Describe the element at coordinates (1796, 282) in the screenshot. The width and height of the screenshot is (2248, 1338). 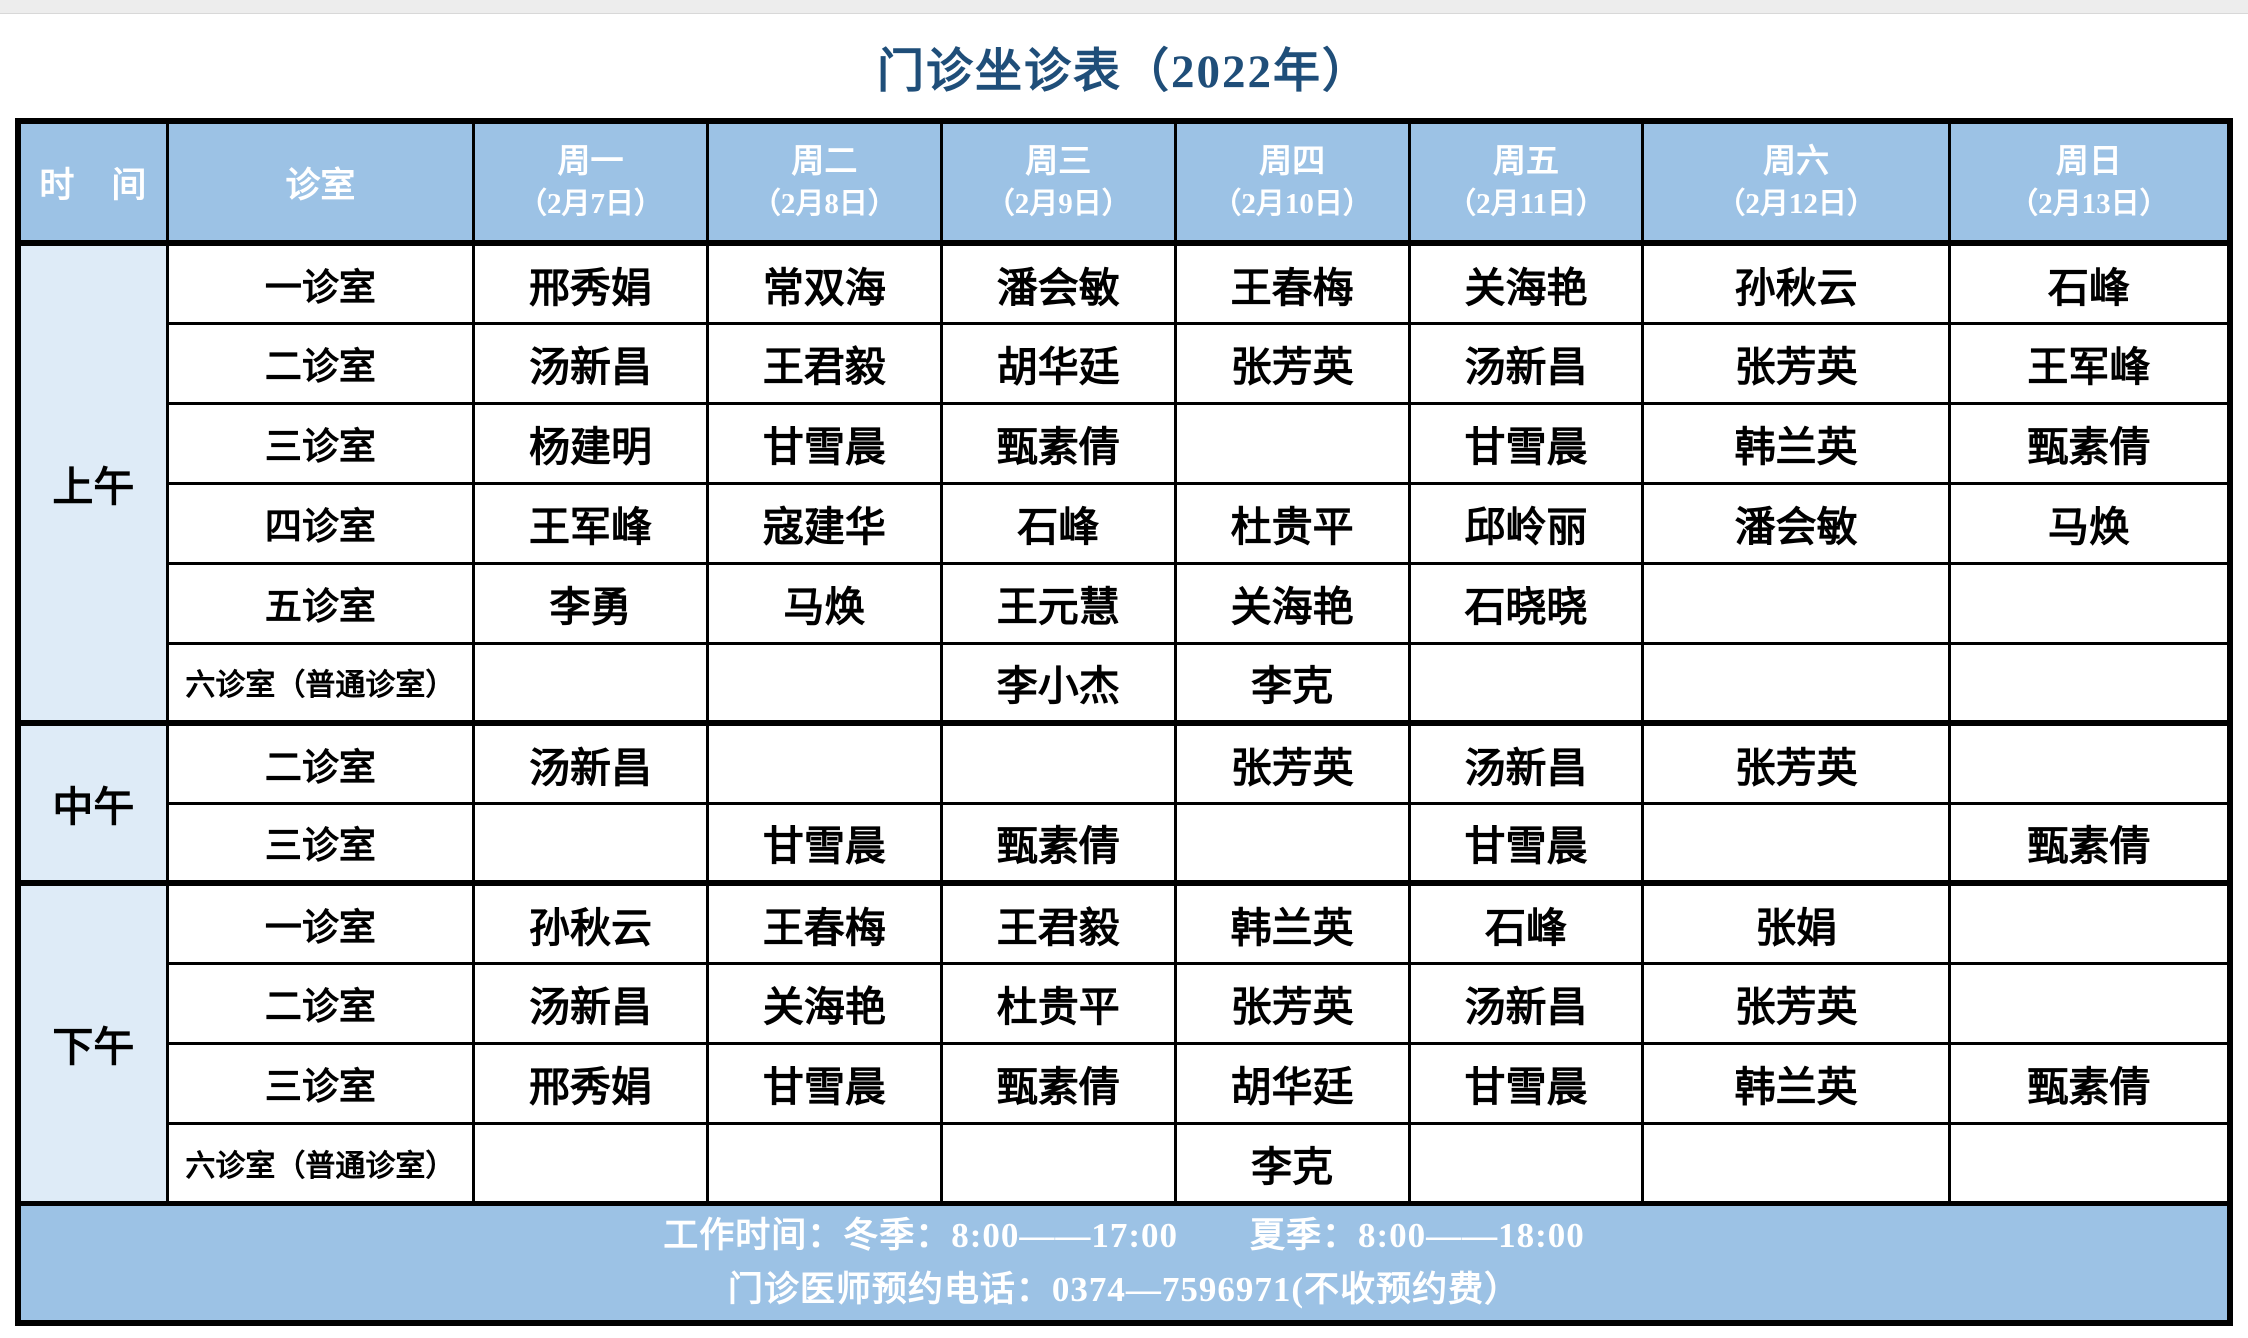
I see `schedule-cell: 孙秋云` at that location.